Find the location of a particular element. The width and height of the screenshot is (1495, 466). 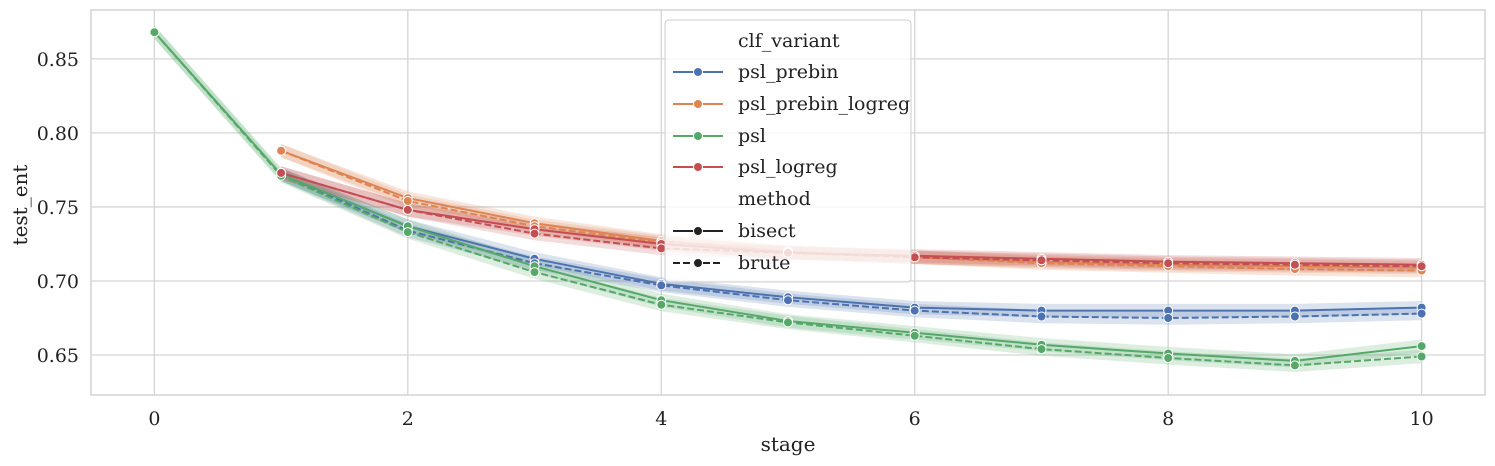

legend-label: brute is located at coordinates (764, 263).